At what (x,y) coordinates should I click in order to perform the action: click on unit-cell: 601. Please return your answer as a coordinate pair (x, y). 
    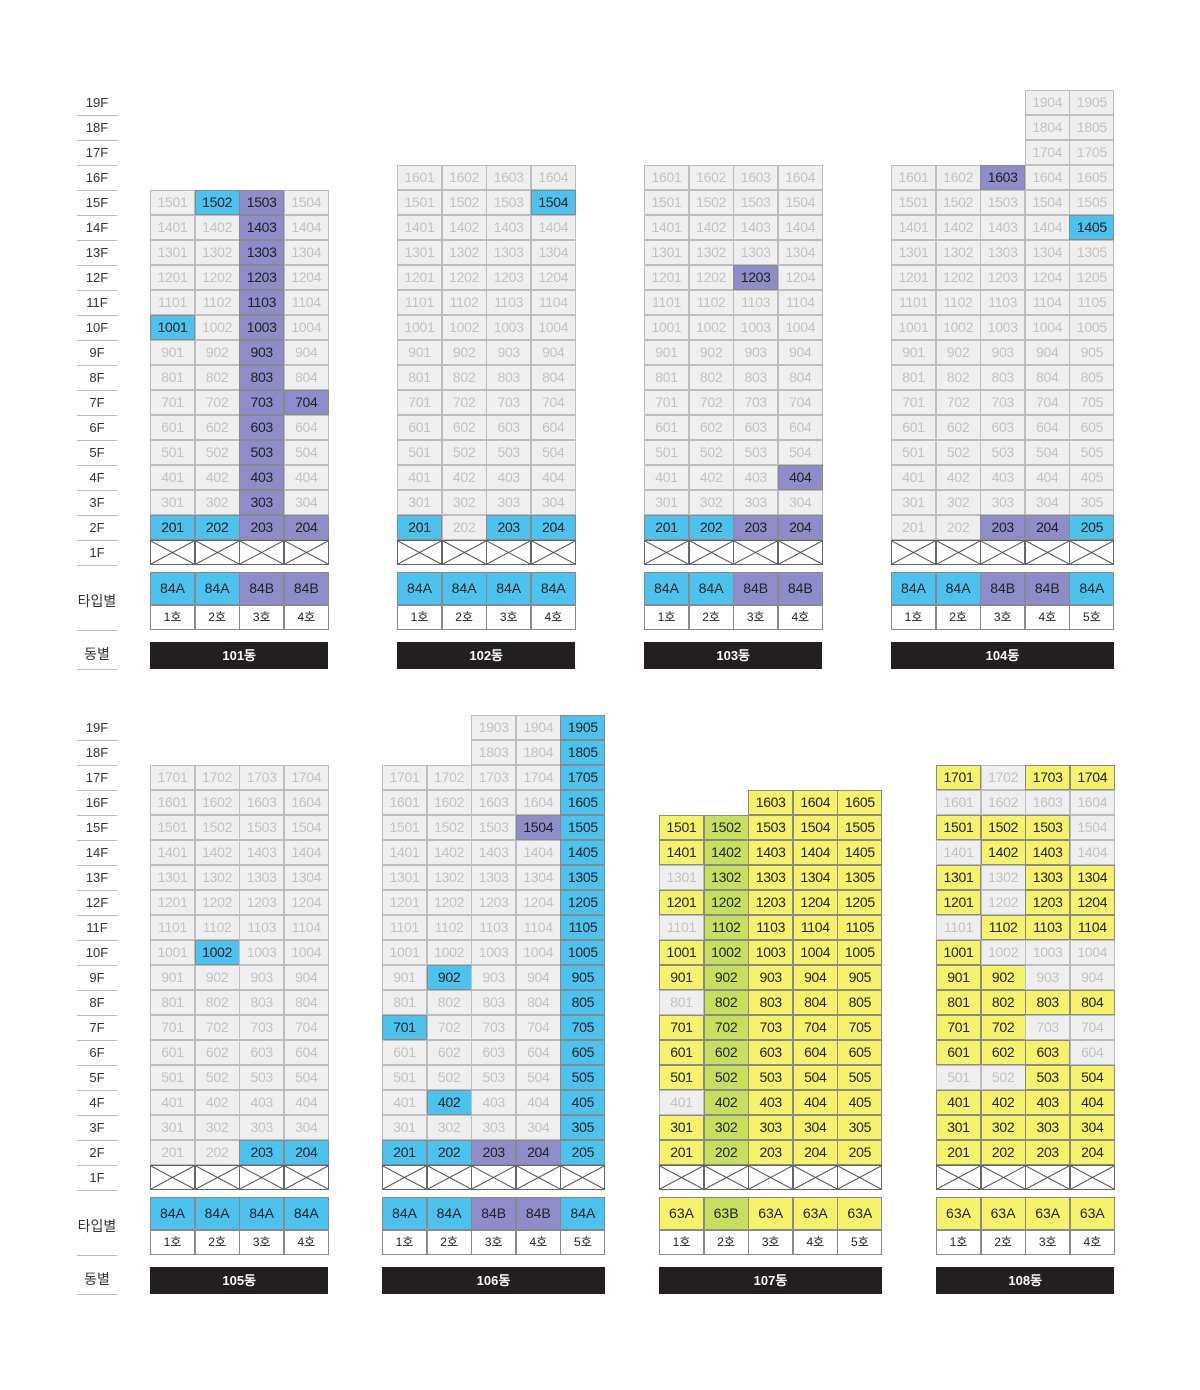
    Looking at the image, I should click on (681, 1052).